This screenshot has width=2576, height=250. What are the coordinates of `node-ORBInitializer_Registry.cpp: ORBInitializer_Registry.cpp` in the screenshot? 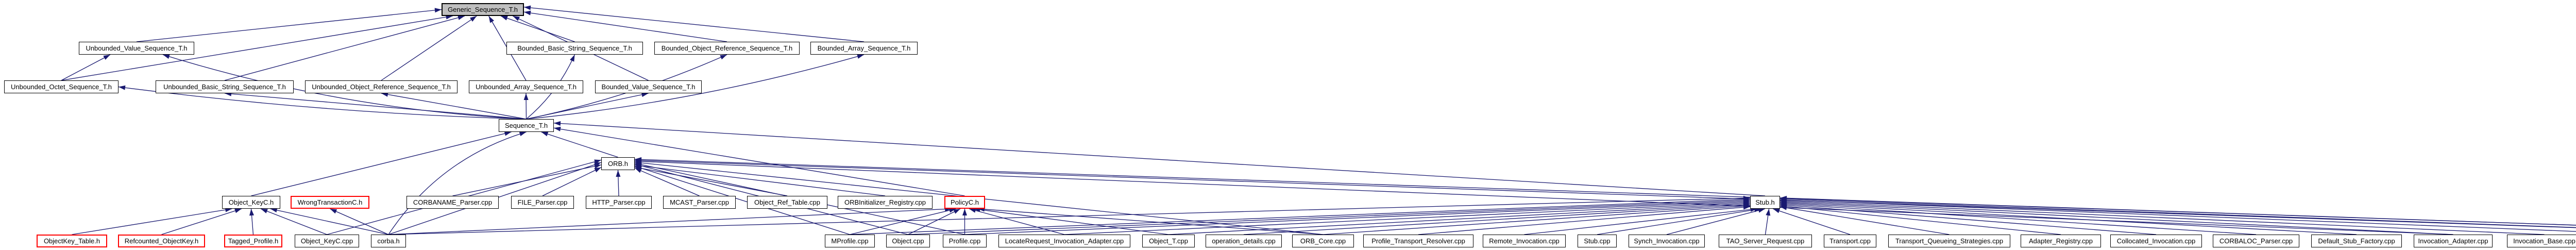 It's located at (885, 202).